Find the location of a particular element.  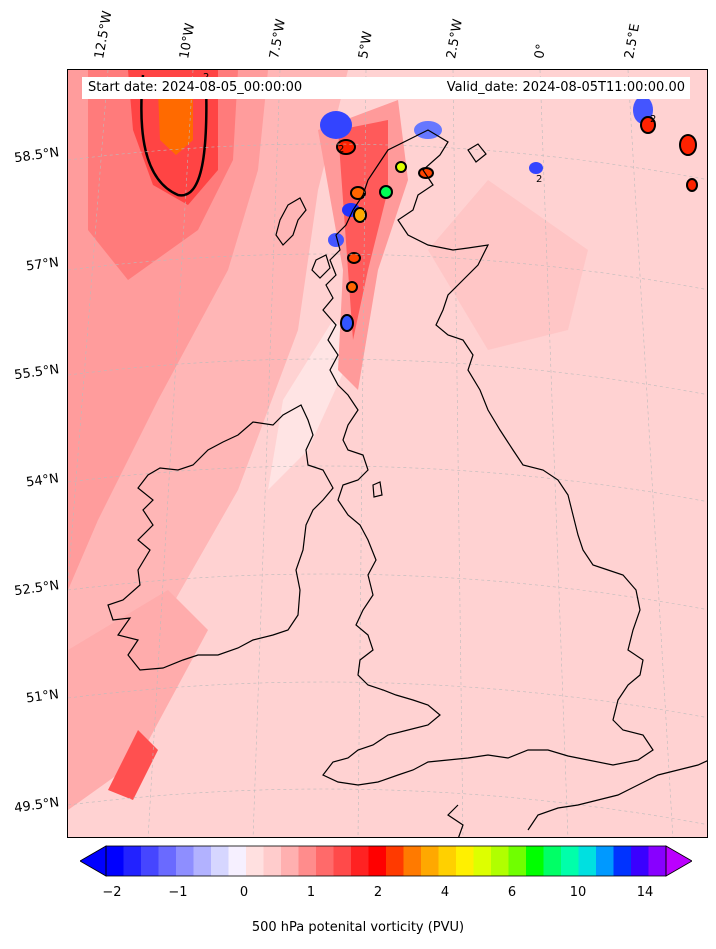

colorbar-extend-high is located at coordinates (678, 861).